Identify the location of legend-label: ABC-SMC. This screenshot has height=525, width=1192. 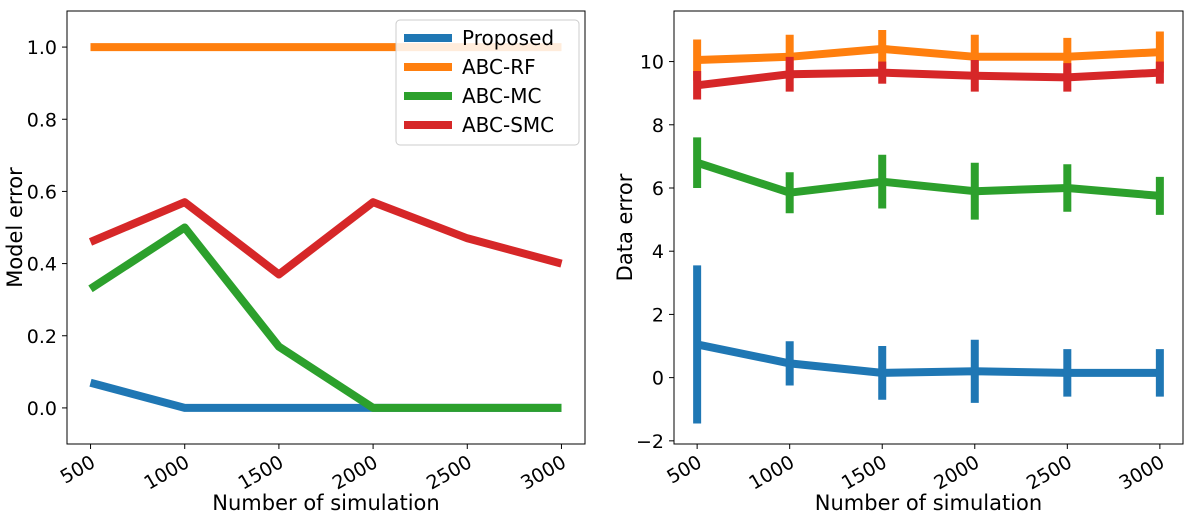
(508, 125).